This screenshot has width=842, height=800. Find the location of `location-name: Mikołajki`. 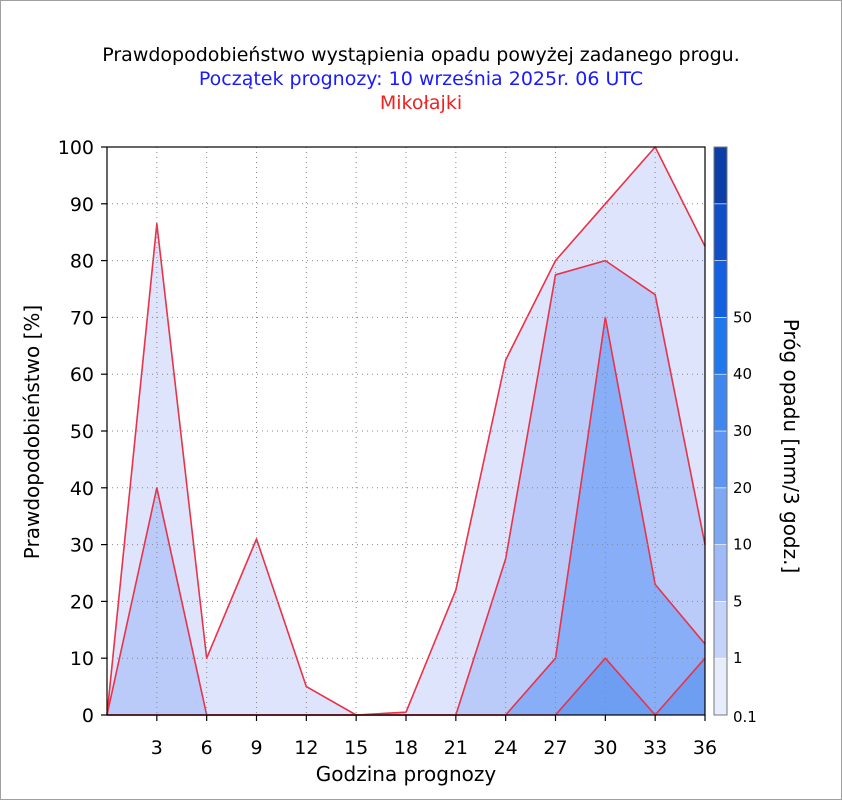

location-name: Mikołajki is located at coordinates (421, 103).